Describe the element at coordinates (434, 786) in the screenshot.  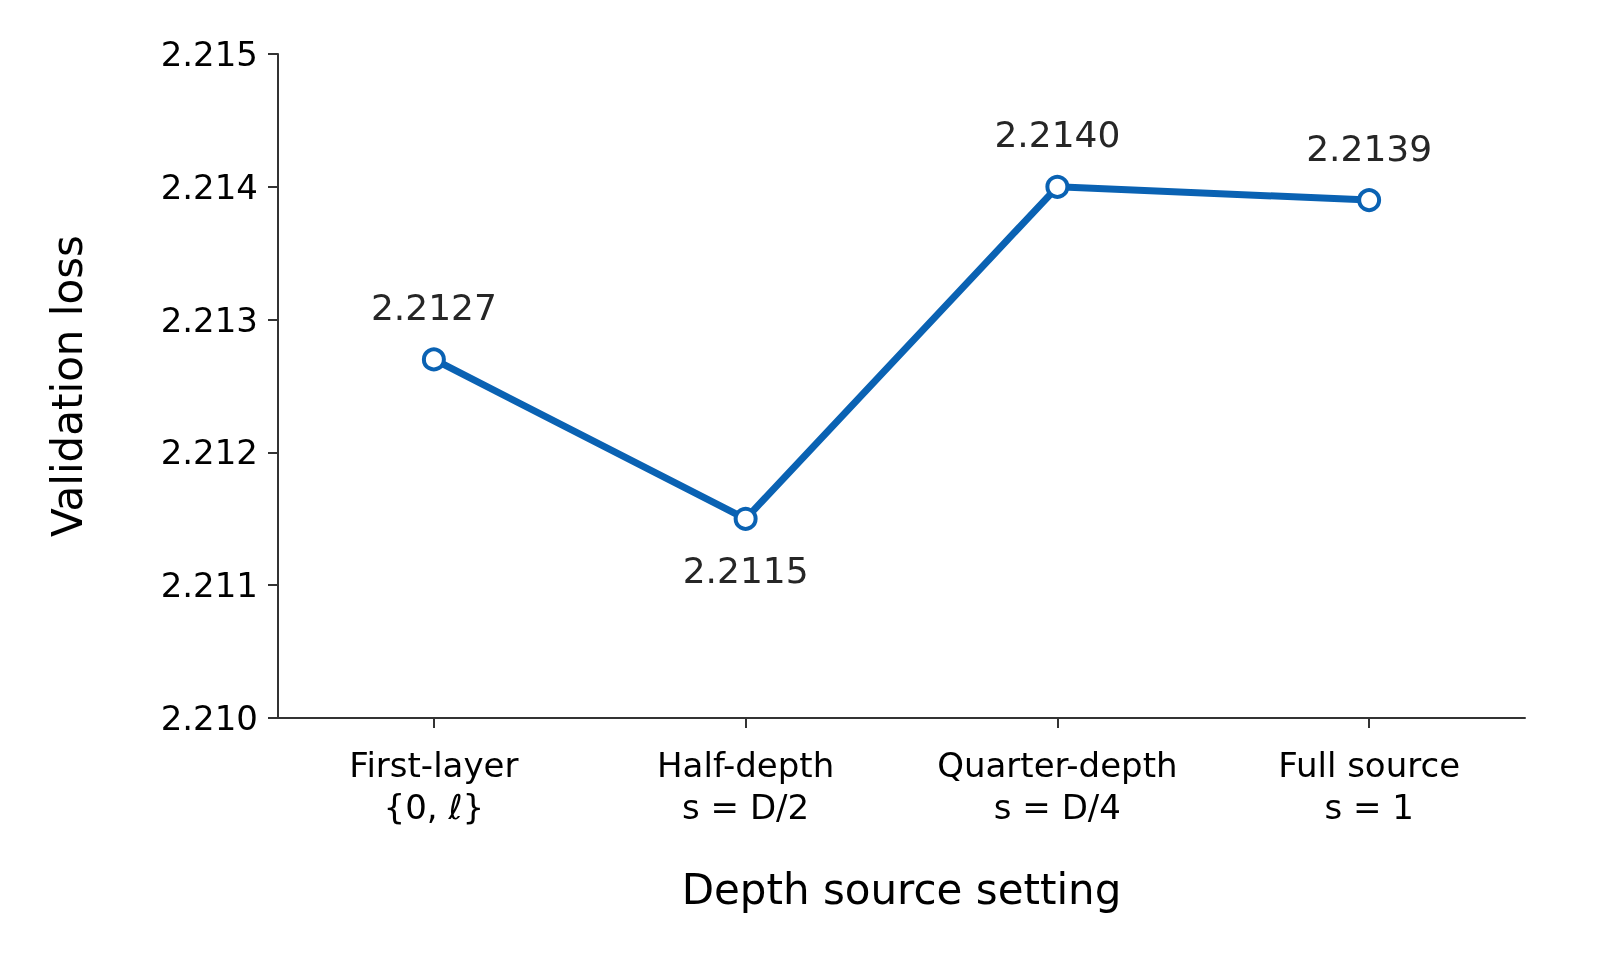
I see `x-tick-label: First-layer {0, ℓ}` at that location.